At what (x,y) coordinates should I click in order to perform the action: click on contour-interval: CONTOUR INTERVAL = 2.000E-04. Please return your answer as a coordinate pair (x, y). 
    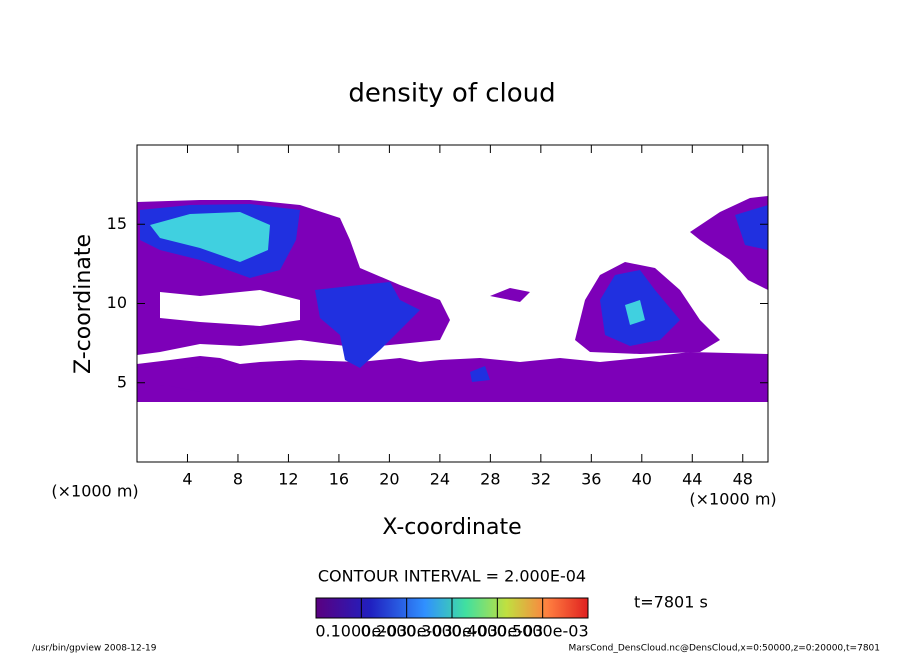
    Looking at the image, I should click on (452, 576).